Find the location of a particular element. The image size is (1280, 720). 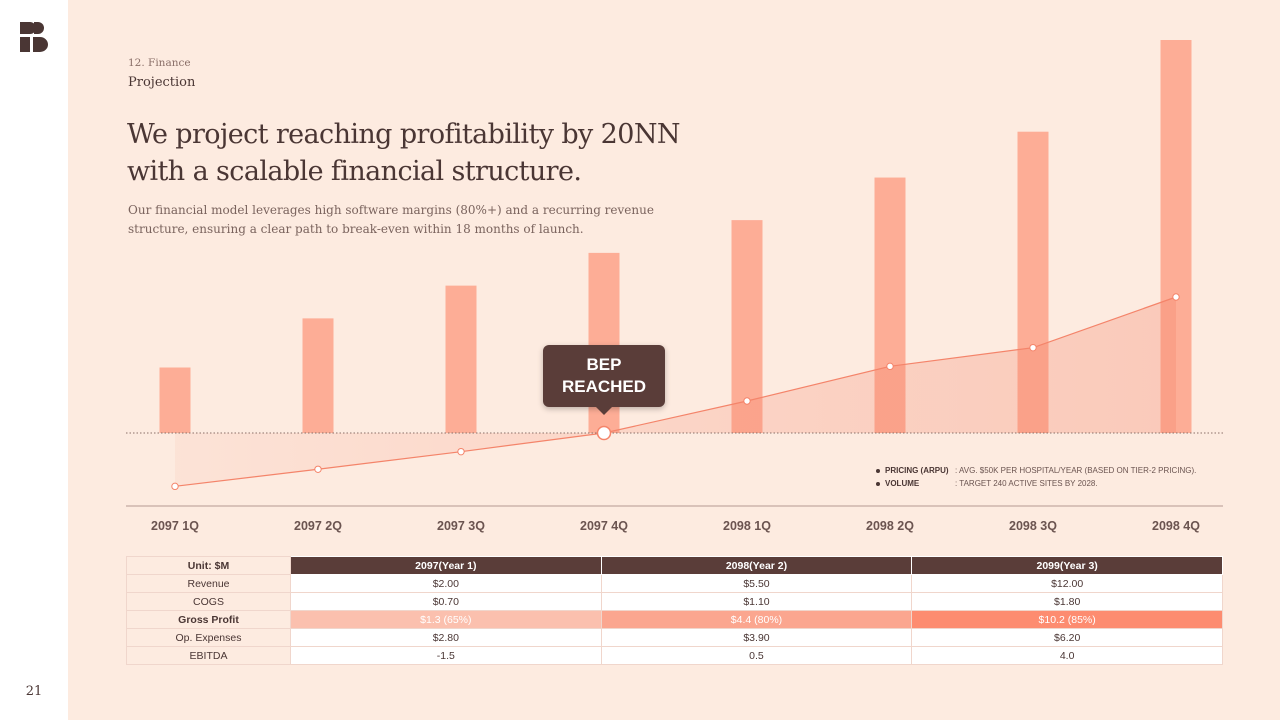

x-tick-label: 2098 1Q is located at coordinates (747, 526).